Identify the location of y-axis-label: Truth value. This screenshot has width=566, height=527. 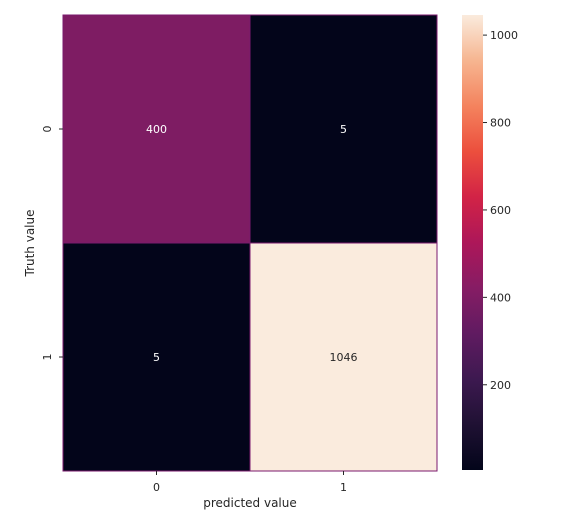
(30, 243).